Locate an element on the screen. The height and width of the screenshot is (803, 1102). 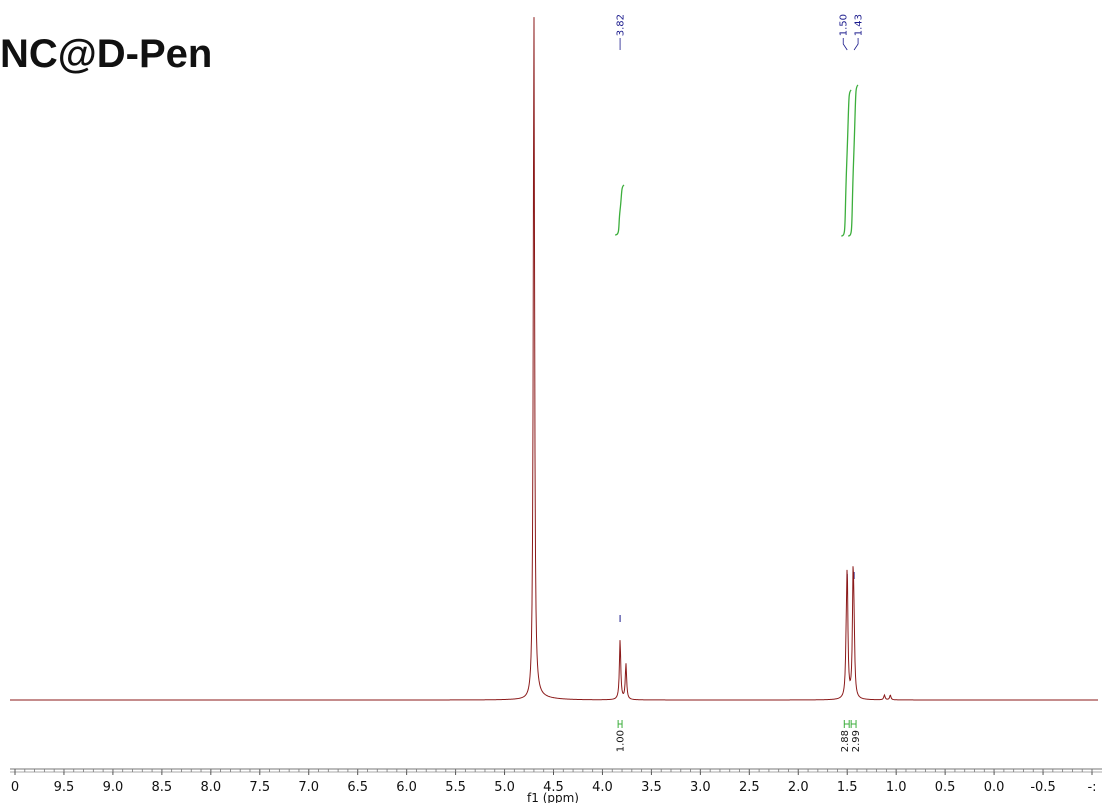
x-tick-label: 8.0 is located at coordinates (210, 787).